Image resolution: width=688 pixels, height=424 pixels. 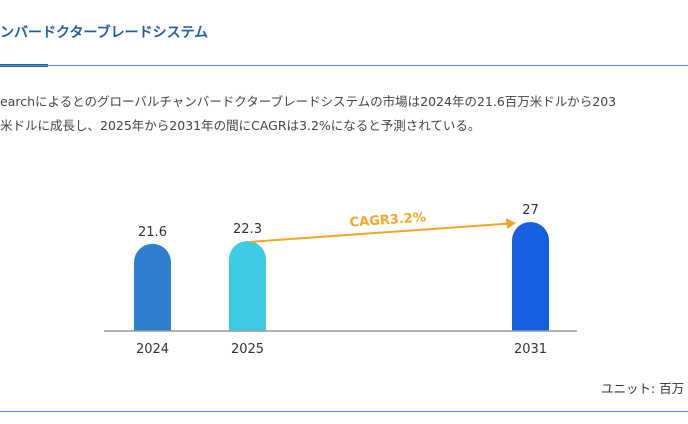 What do you see at coordinates (152, 349) in the screenshot?
I see `x-tick-2024: 2024` at bounding box center [152, 349].